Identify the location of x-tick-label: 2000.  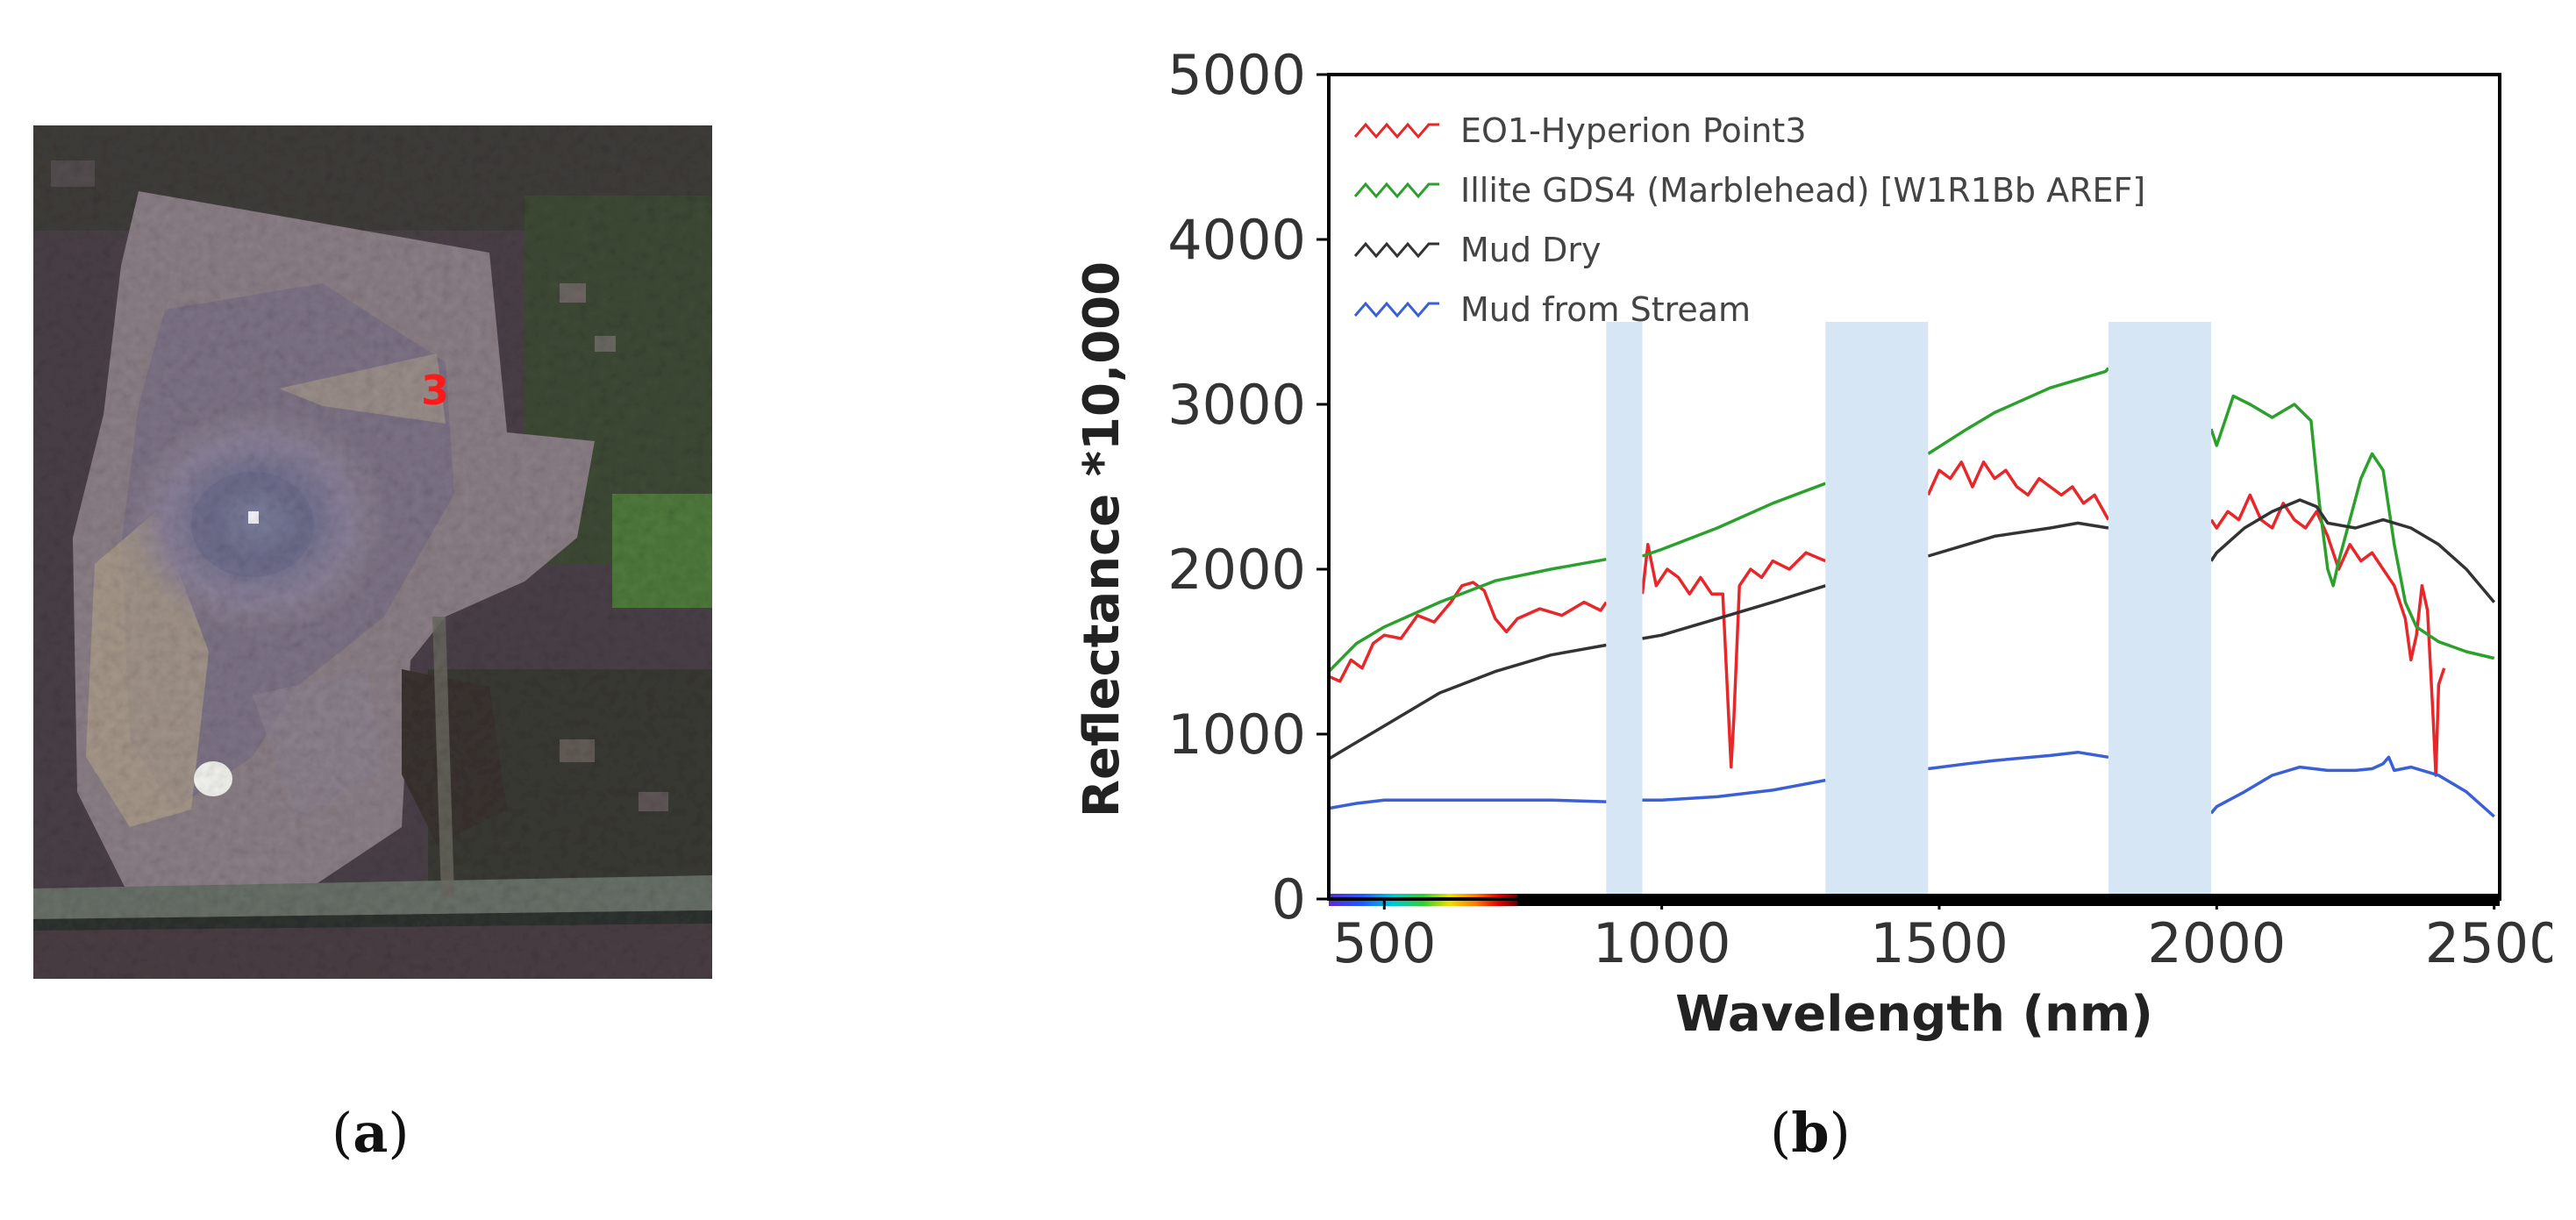
(2217, 943).